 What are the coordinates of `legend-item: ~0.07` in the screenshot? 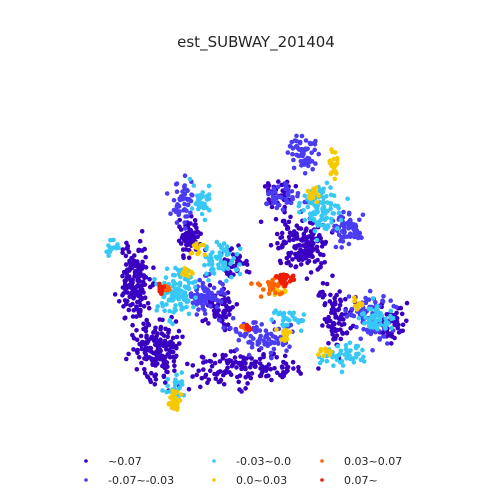 It's located at (113, 461).